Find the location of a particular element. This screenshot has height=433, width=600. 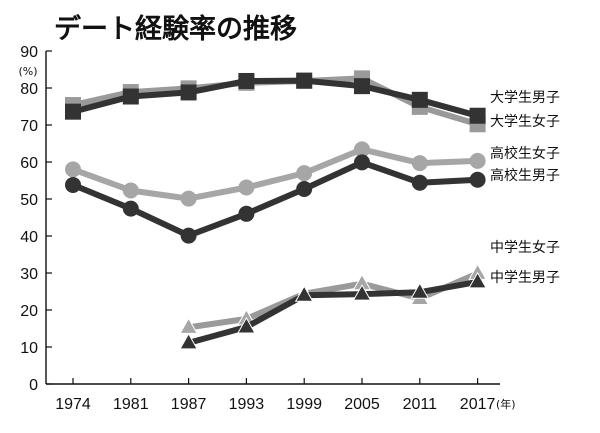

x-tick-label: 1999 is located at coordinates (304, 404).